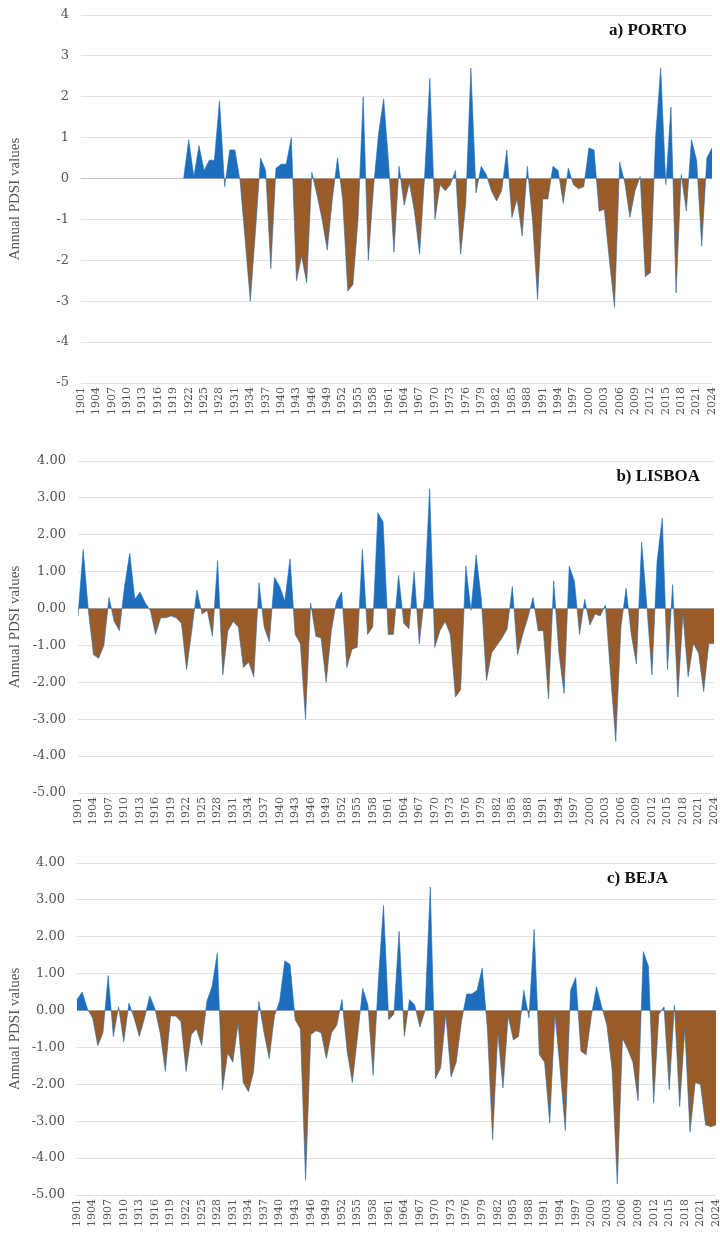 This screenshot has height=1233, width=720. What do you see at coordinates (96, 401) in the screenshot?
I see `x-tick-label: 1904` at bounding box center [96, 401].